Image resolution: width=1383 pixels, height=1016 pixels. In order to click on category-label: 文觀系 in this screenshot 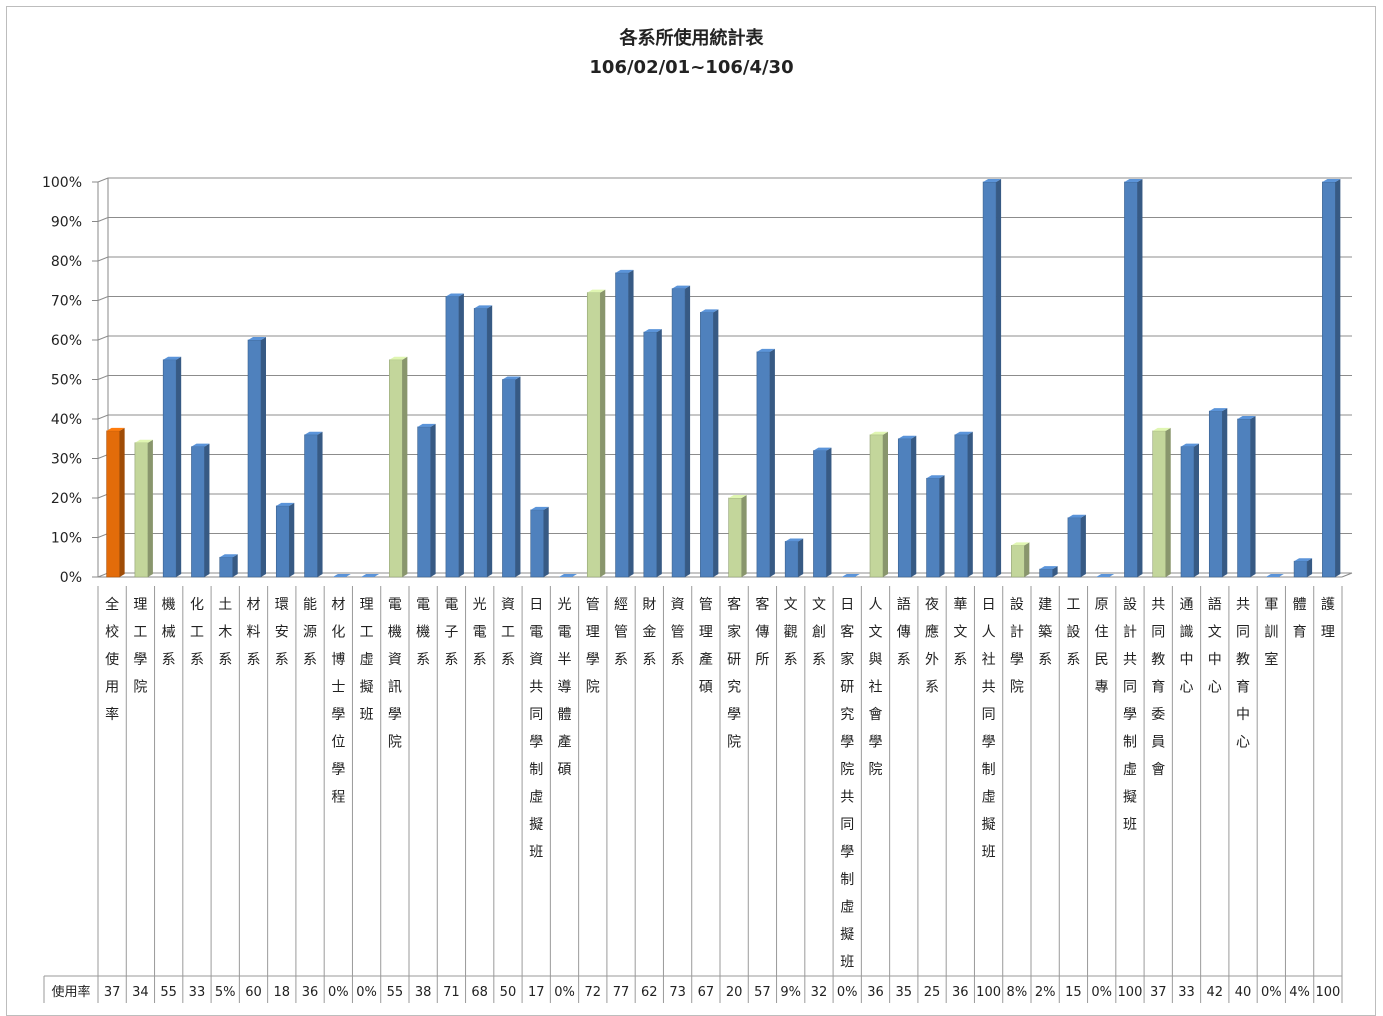, I will do `click(791, 632)`.